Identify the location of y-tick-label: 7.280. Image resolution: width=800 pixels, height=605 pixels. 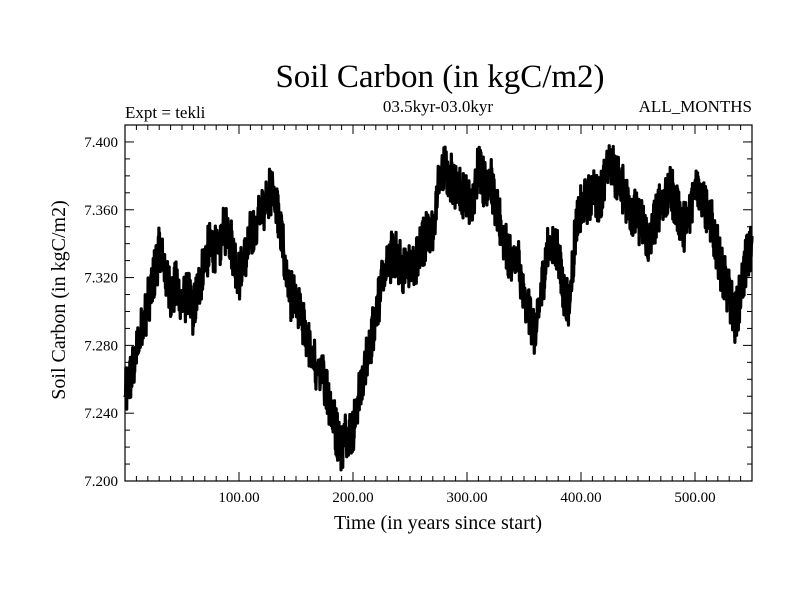
(101, 346).